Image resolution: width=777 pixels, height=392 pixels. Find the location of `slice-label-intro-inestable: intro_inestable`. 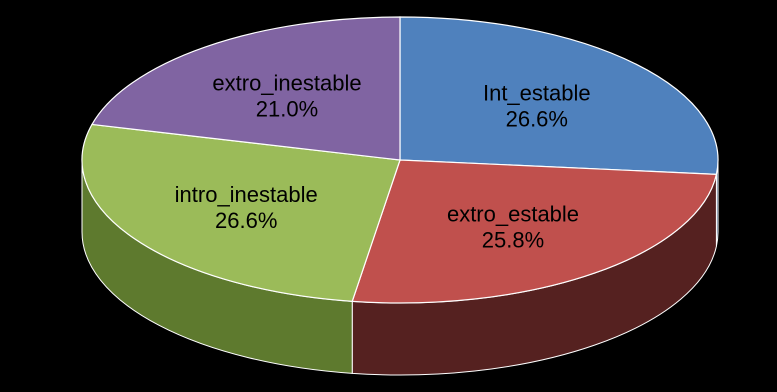

slice-label-intro-inestable: intro_inestable is located at coordinates (246, 194).